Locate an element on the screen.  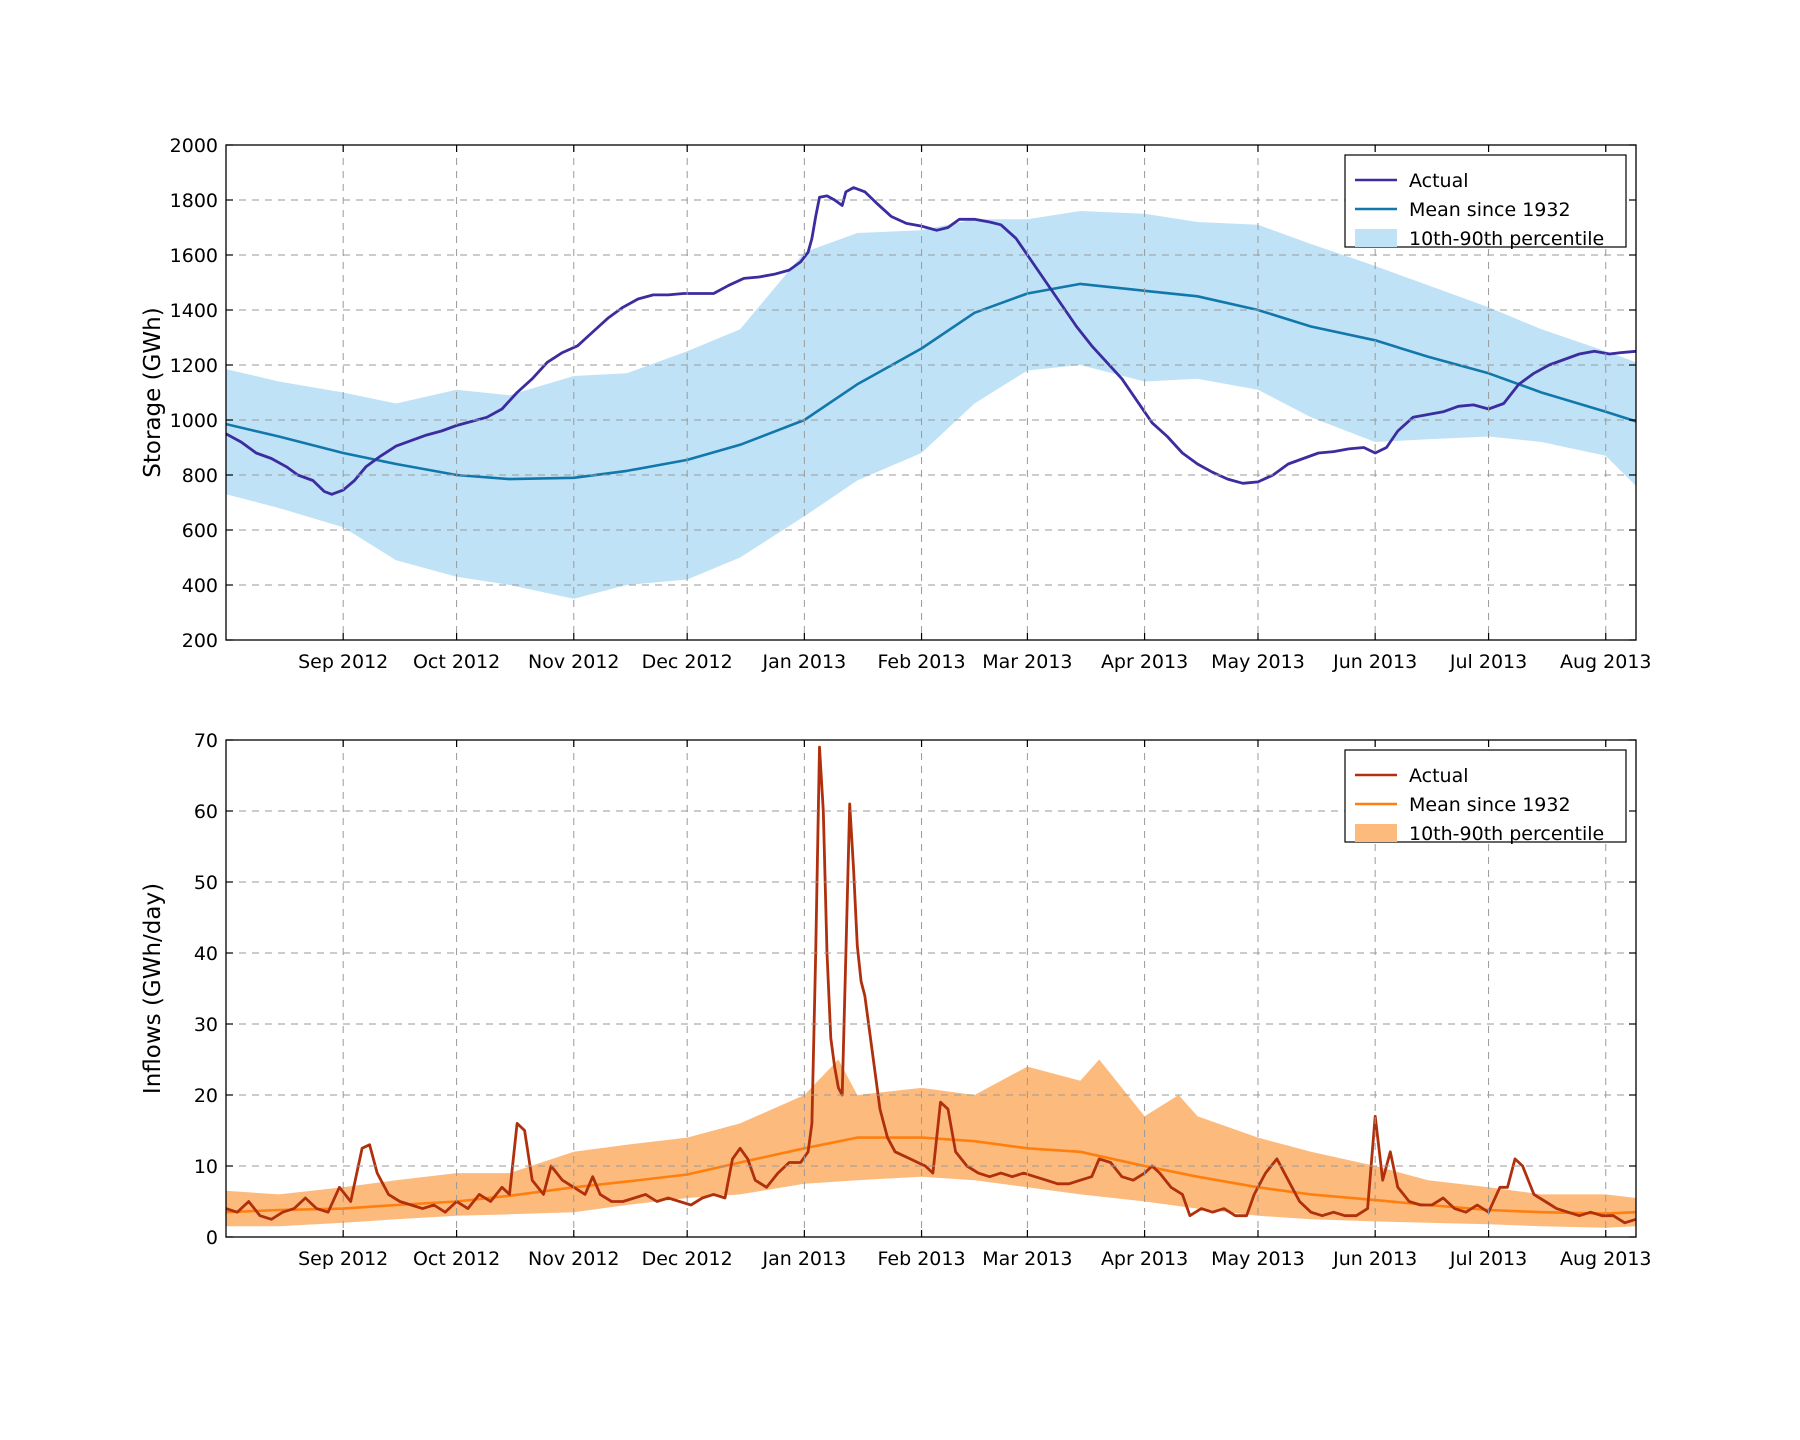
inflows-ytick-label: 40 is located at coordinates (206, 954).